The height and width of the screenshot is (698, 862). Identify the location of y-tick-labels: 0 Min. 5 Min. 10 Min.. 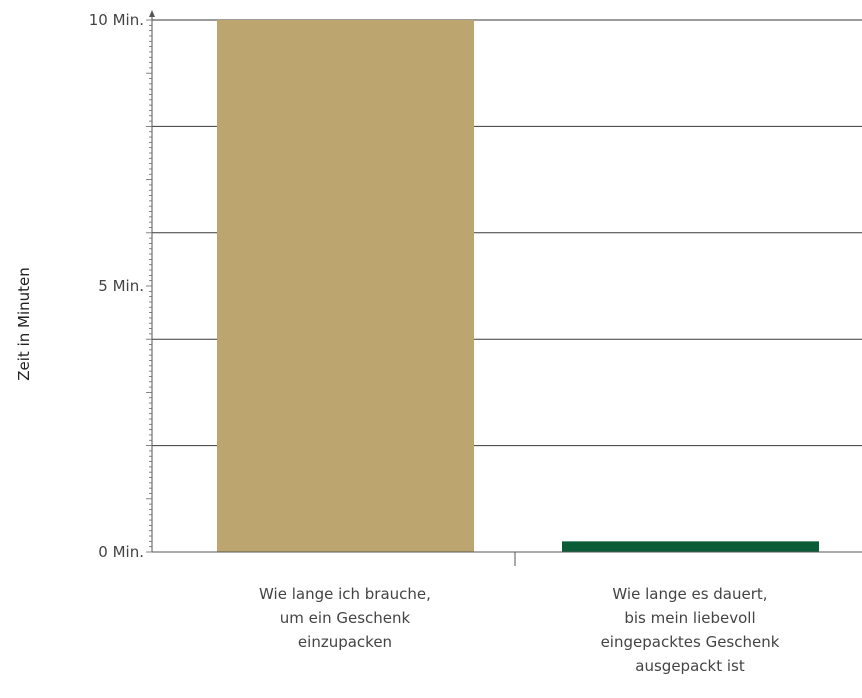
(116, 286).